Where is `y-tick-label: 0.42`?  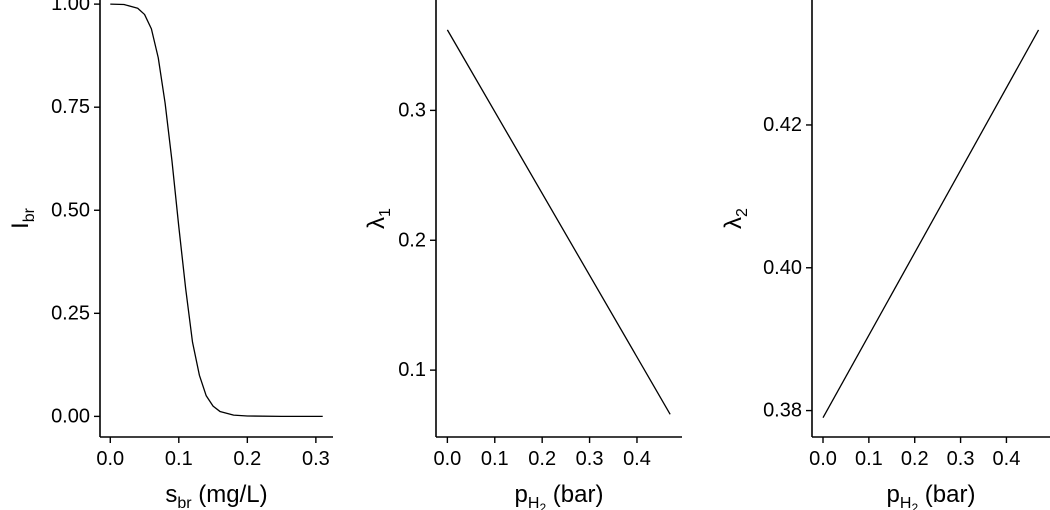 y-tick-label: 0.42 is located at coordinates (782, 125).